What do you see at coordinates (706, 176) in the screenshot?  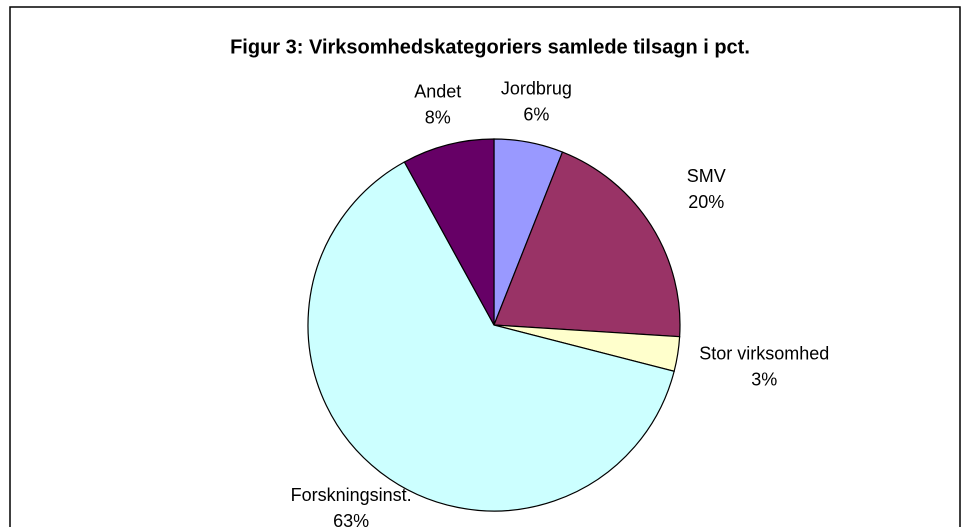 I see `slice-label: SMV` at bounding box center [706, 176].